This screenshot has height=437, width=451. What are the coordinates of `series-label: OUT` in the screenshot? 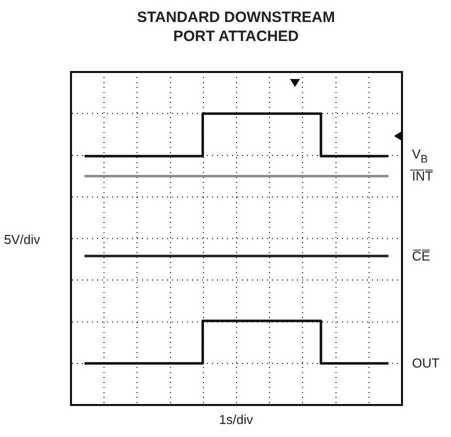 It's located at (426, 363).